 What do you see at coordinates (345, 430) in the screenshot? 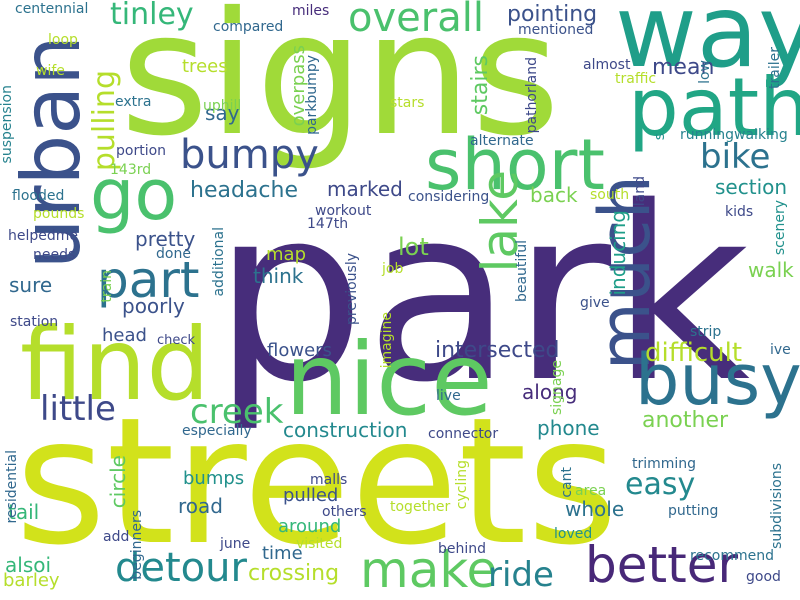
I see `cloud-word: construction` at bounding box center [345, 430].